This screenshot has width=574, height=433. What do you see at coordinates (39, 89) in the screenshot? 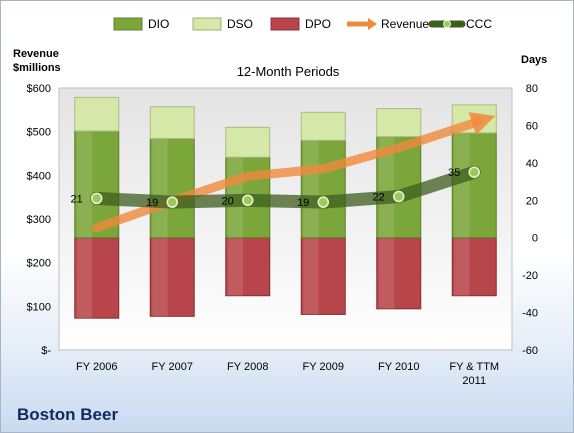
I see `left-tick-label: $600` at bounding box center [39, 89].